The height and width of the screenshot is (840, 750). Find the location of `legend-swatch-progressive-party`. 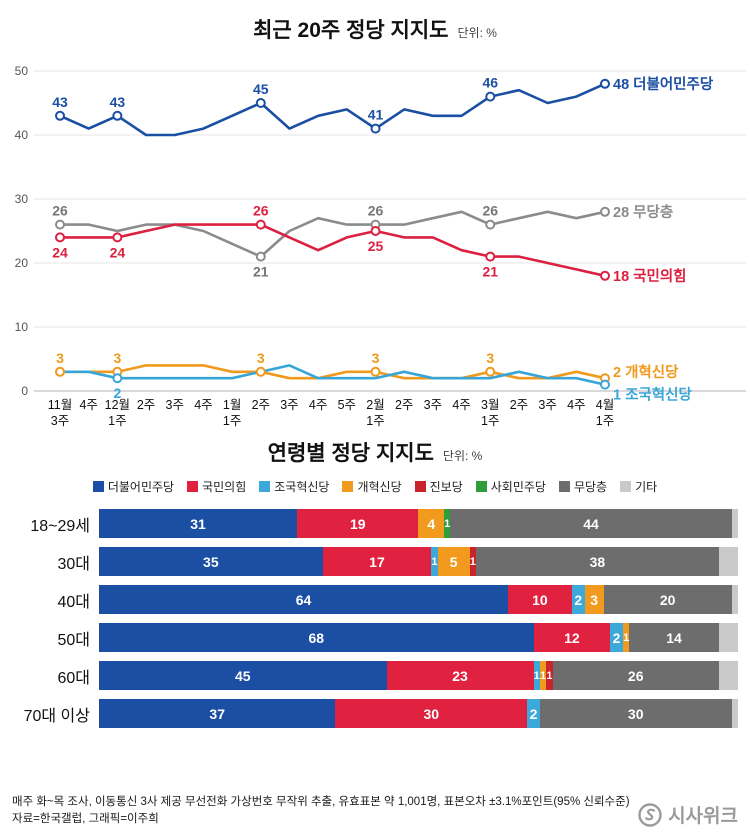

legend-swatch-progressive-party is located at coordinates (420, 486).